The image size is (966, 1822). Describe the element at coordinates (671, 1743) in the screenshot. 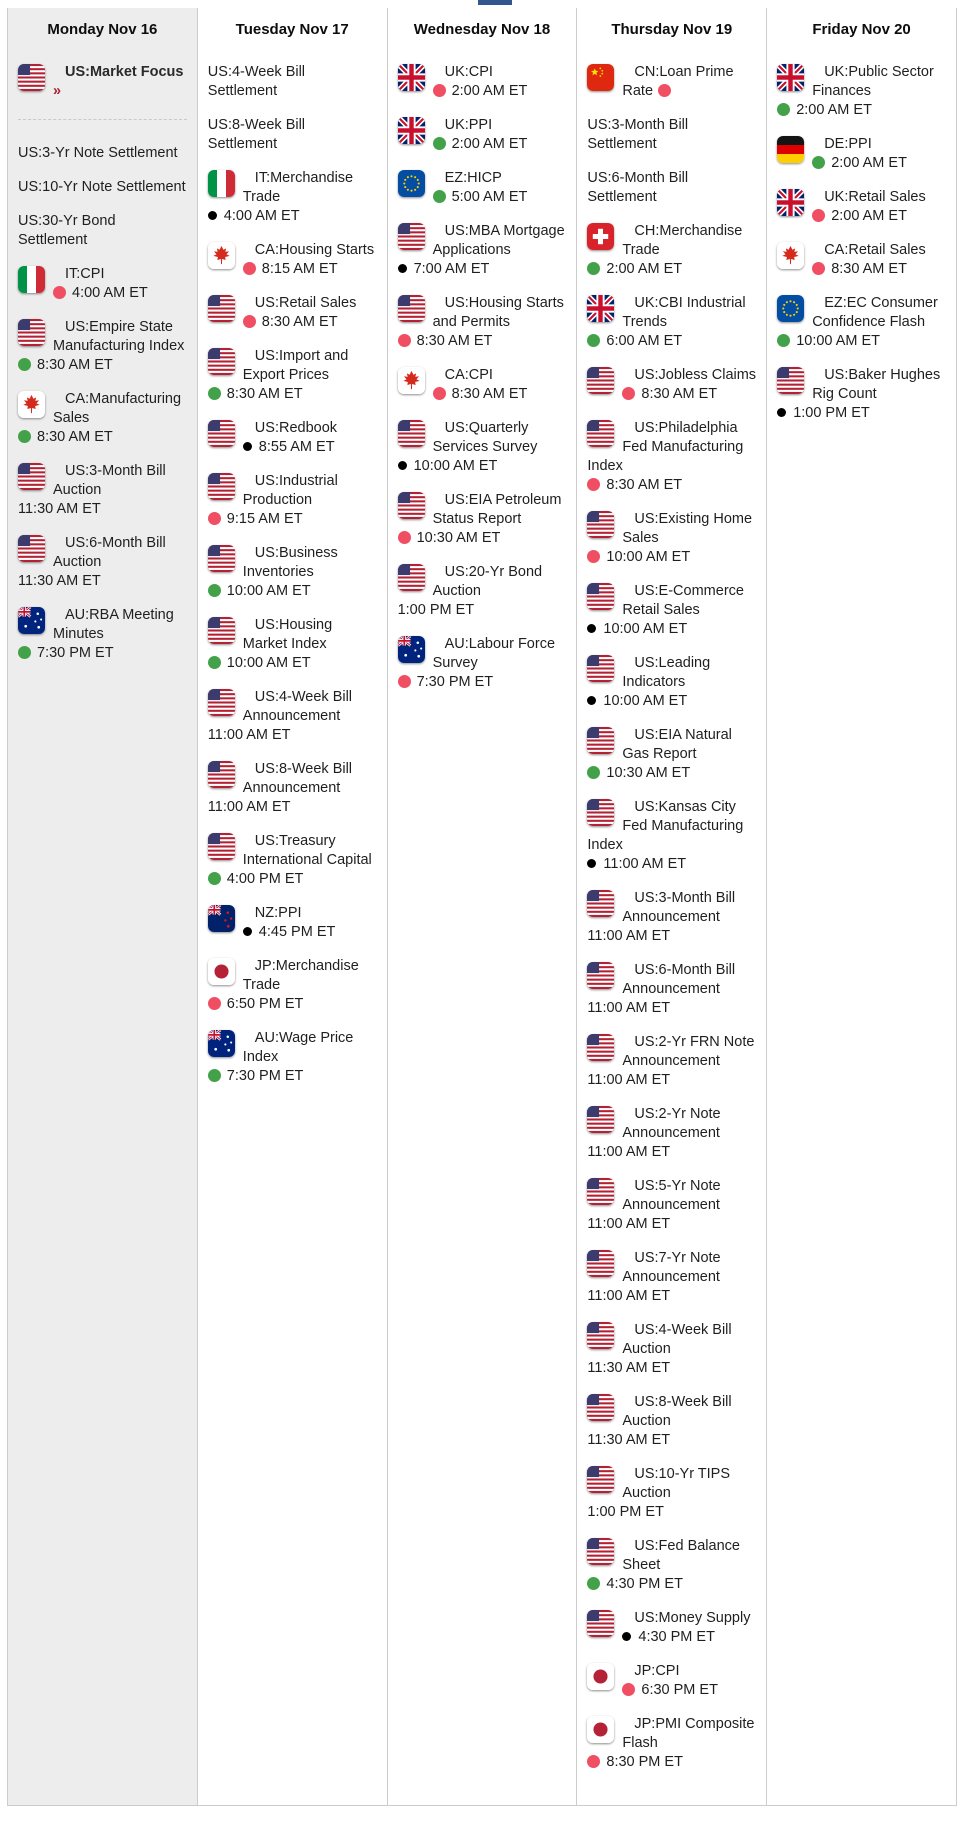

I see `event-item: JP:PMI Composite Flash 8:30 PM ET` at that location.